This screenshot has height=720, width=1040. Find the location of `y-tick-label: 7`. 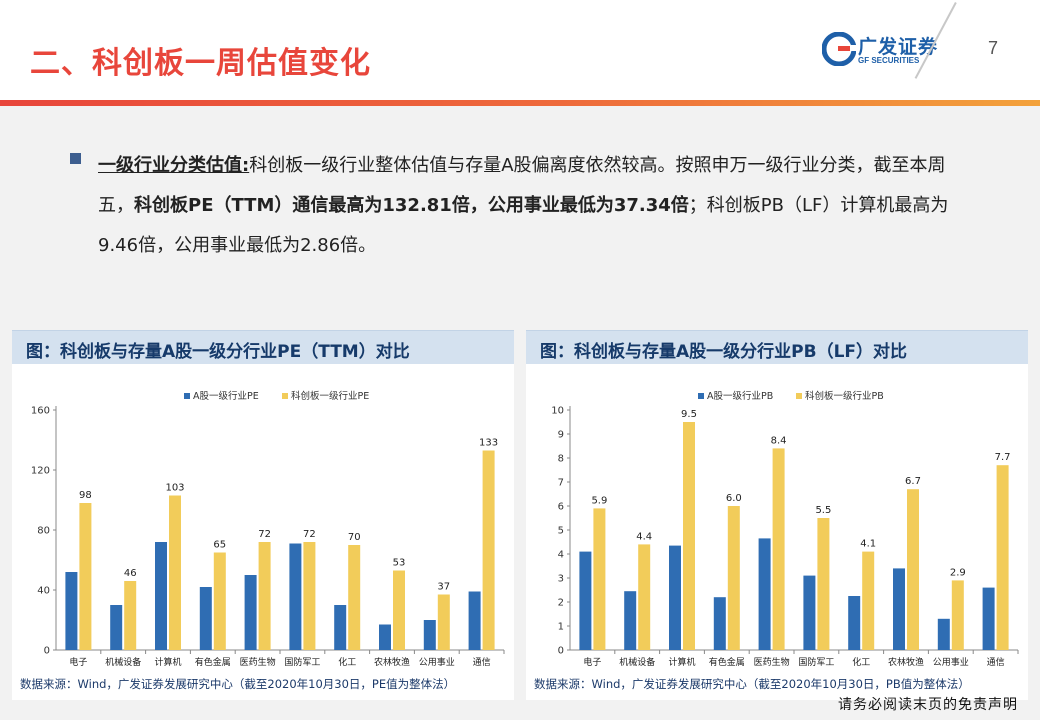

y-tick-label: 7 is located at coordinates (561, 483).